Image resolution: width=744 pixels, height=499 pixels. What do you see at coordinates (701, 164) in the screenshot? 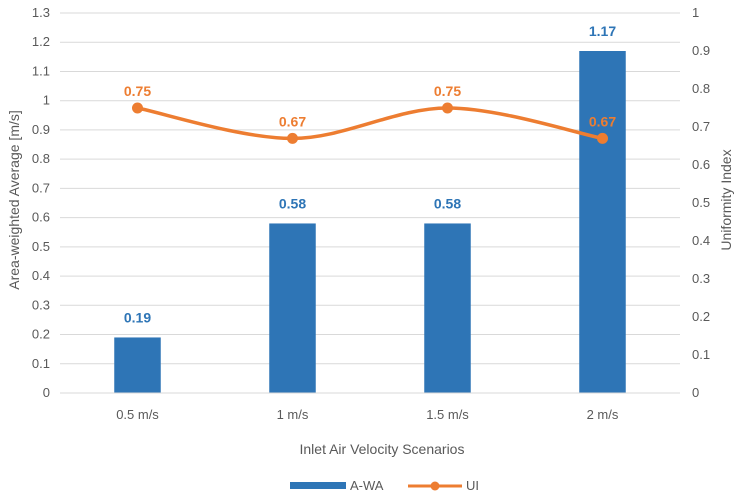
I see `y2-tick-label: 0.6` at bounding box center [701, 164].